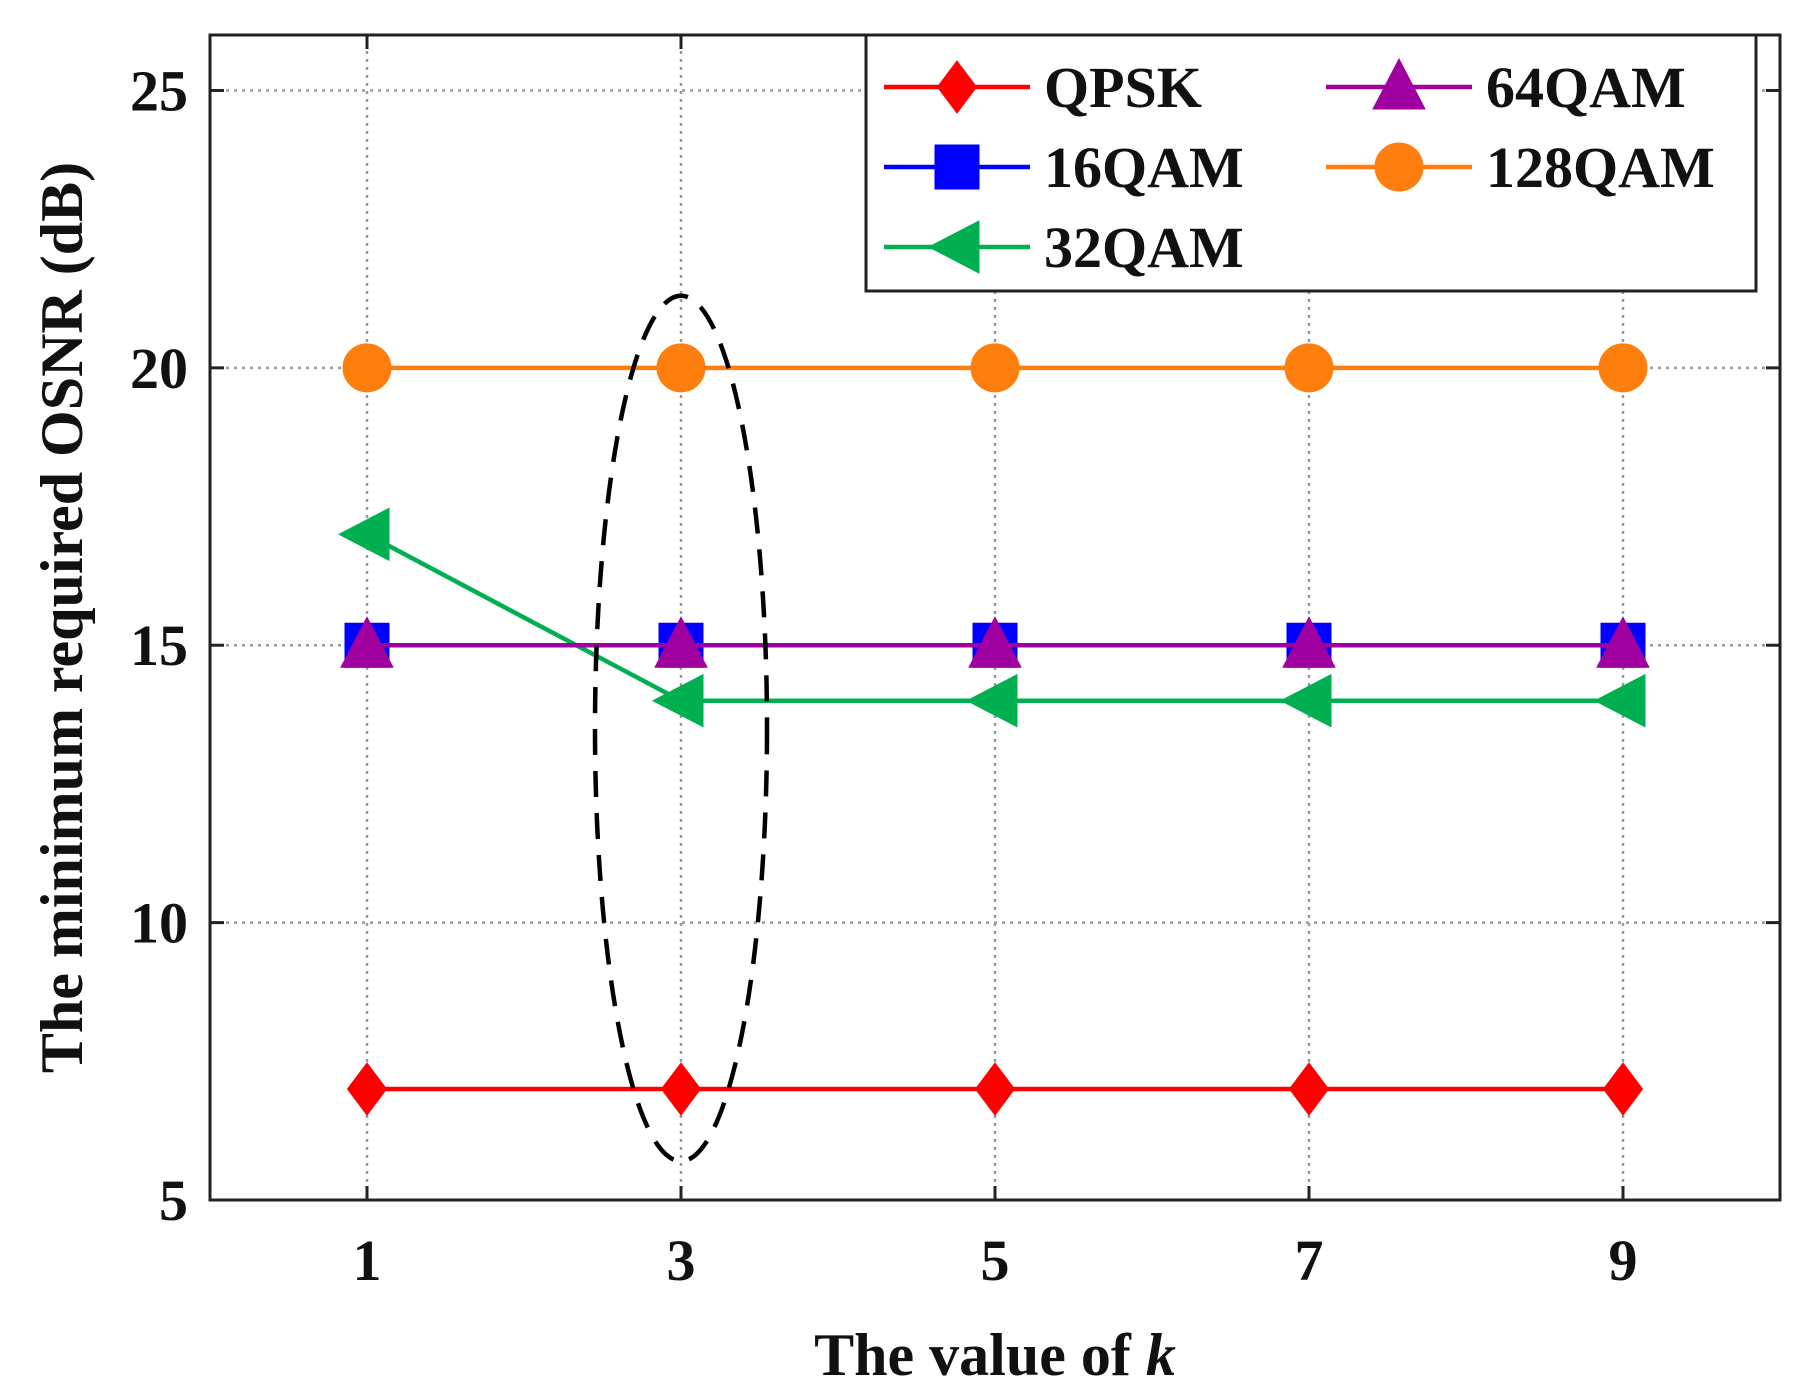 The image size is (1810, 1400). I want to click on legend-label: 64QAM, so click(1586, 87).